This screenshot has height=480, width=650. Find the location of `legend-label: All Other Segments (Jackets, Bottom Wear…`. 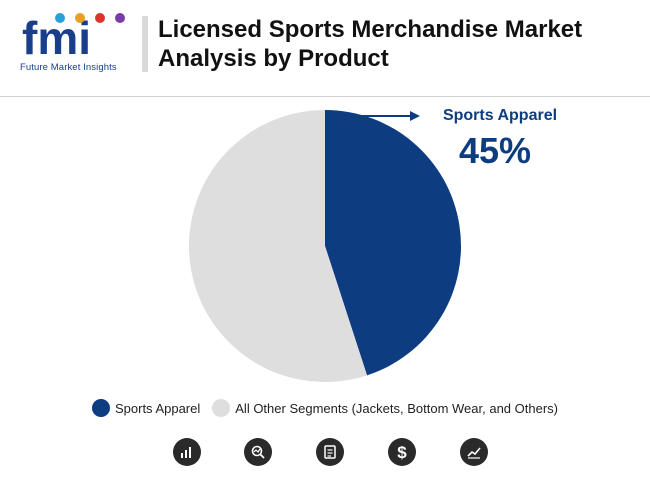

legend-label: All Other Segments (Jackets, Bottom Wear… is located at coordinates (396, 408).